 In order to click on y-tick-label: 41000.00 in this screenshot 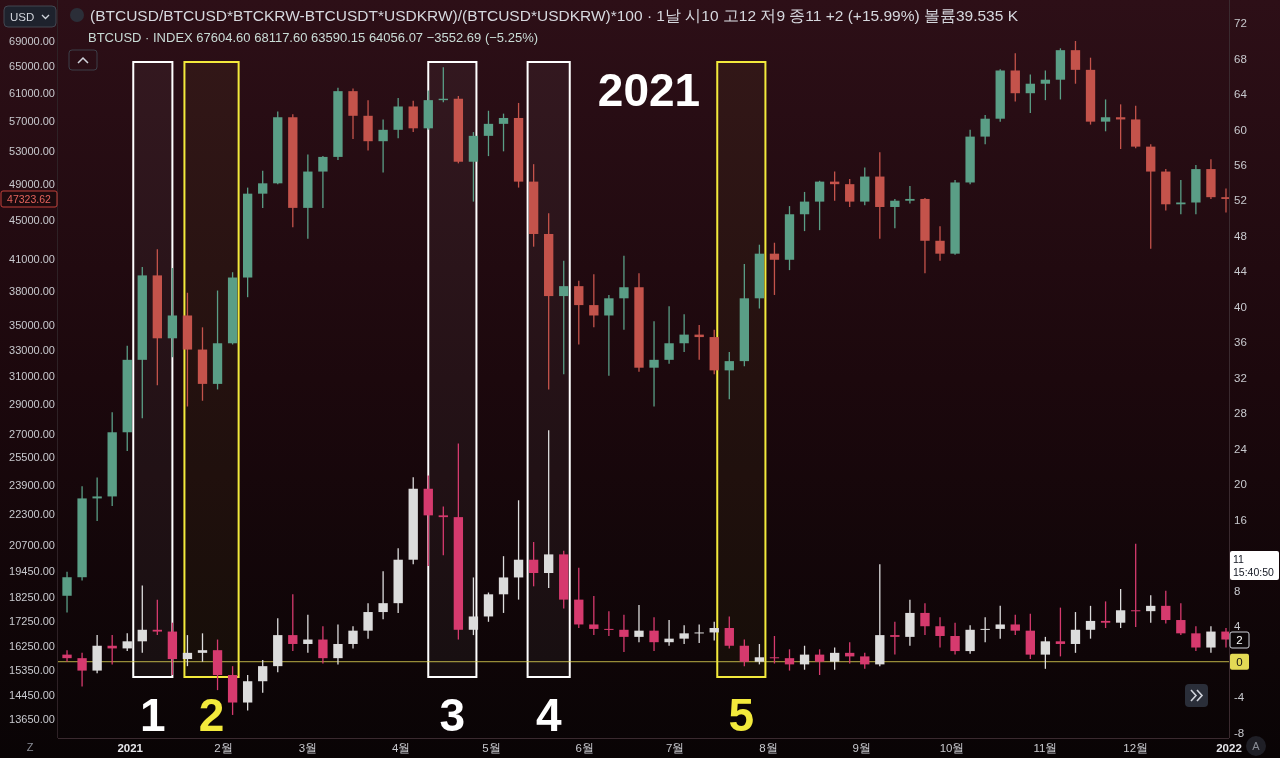, I will do `click(32, 258)`.